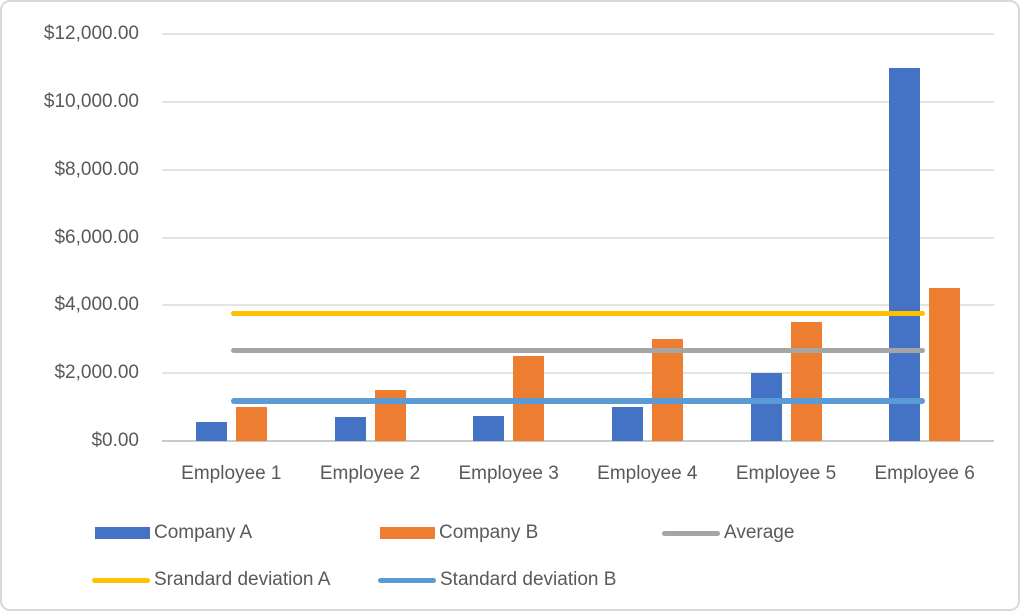 This screenshot has width=1024, height=615. I want to click on x-axis-category-label: Employee 5, so click(786, 473).